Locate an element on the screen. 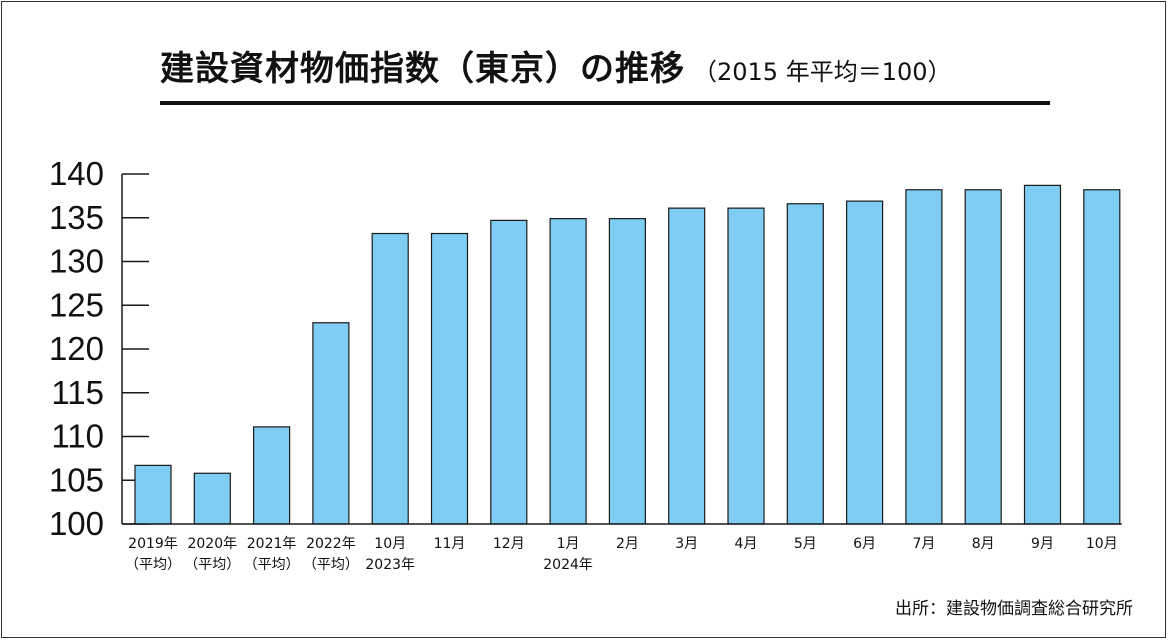 The width and height of the screenshot is (1169, 641). x-tick-label: 9月 is located at coordinates (1042, 544).